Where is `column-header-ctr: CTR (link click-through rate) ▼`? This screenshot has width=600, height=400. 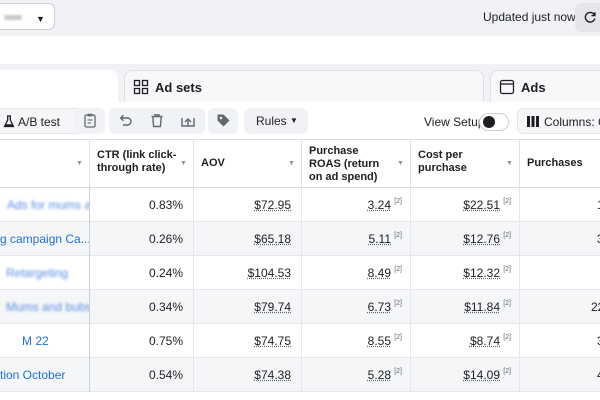 column-header-ctr: CTR (link click-through rate) ▼ is located at coordinates (142, 164).